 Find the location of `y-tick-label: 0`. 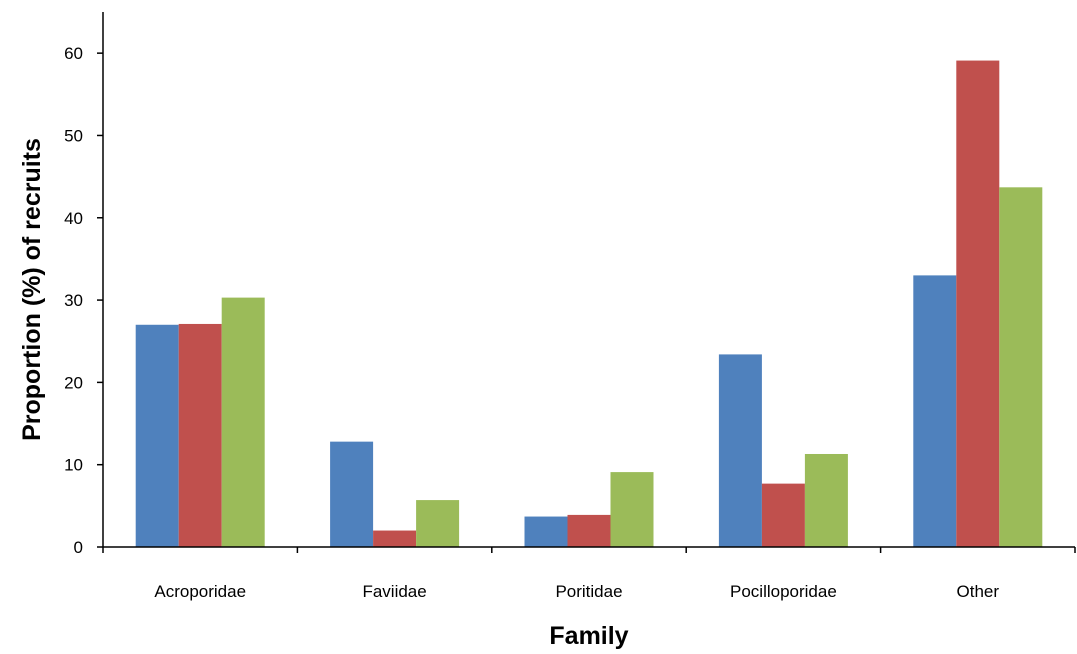

y-tick-label: 0 is located at coordinates (78, 547).